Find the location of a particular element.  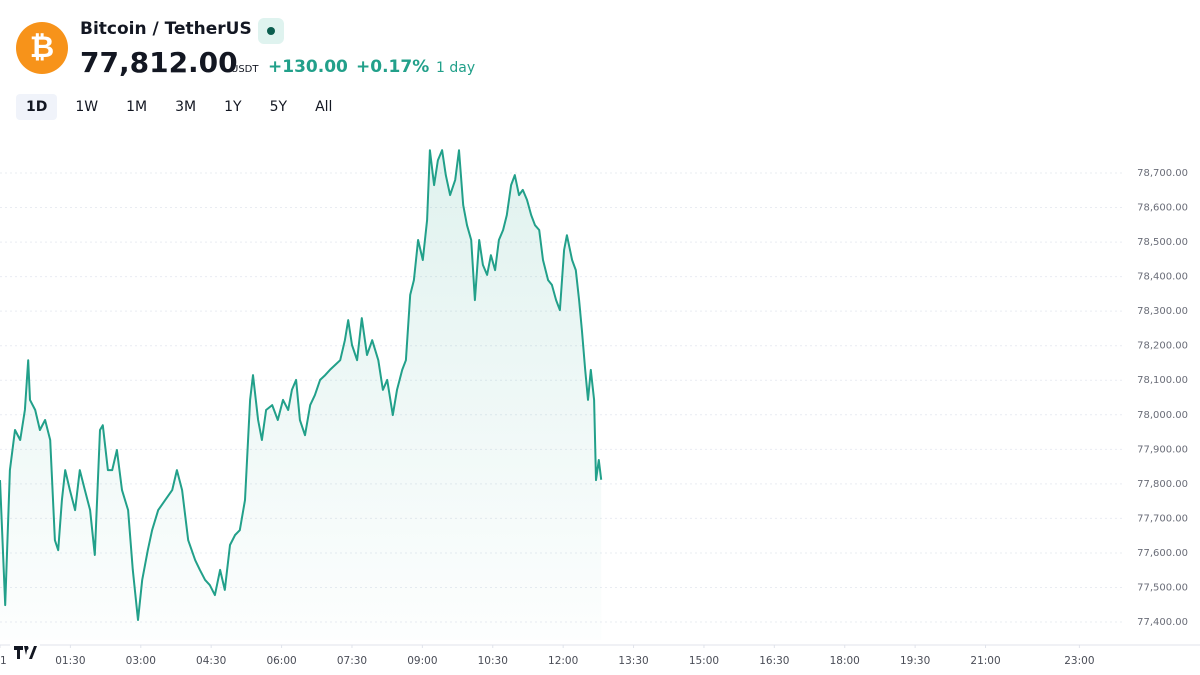

range-button: 1M is located at coordinates (137, 107).